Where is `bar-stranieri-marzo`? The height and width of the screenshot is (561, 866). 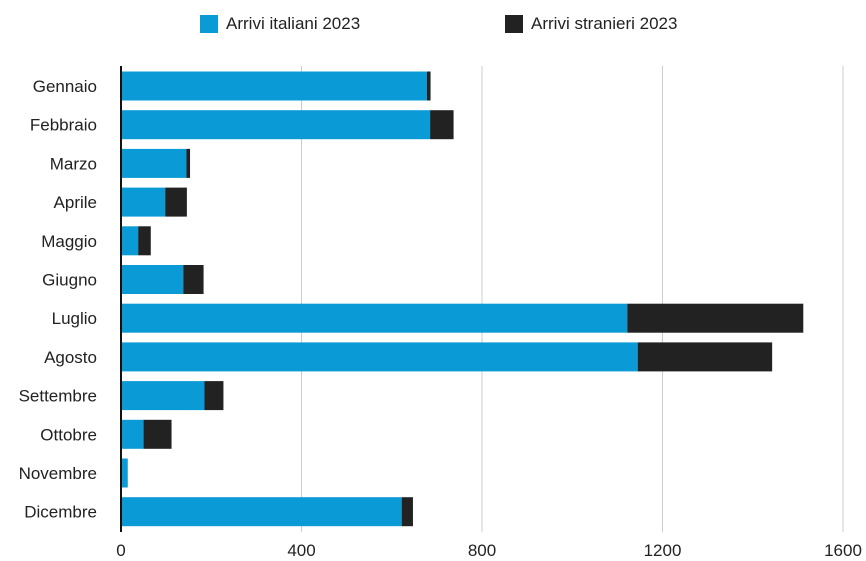
bar-stranieri-marzo is located at coordinates (188, 163).